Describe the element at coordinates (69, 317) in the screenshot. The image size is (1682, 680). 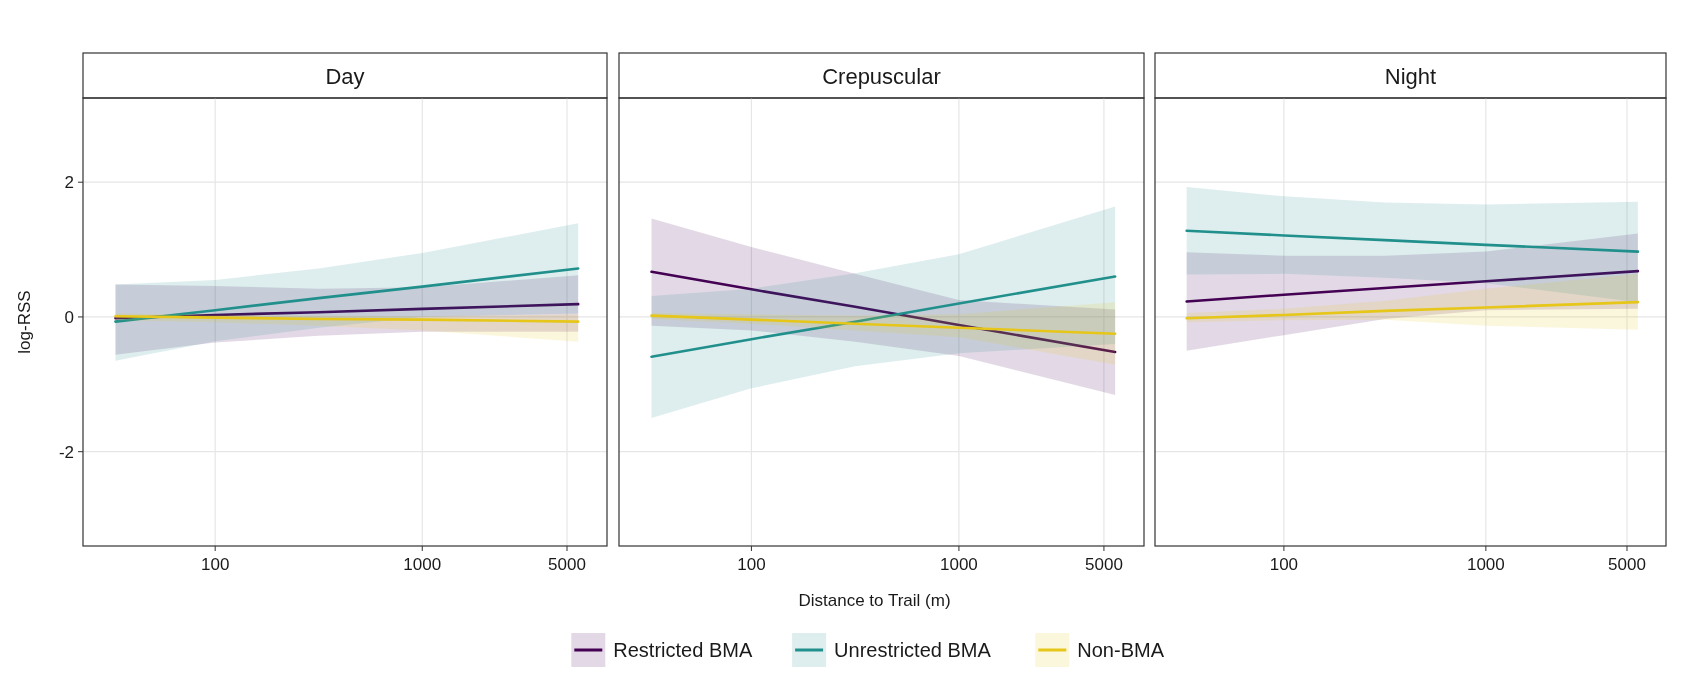
I see `y-tick-label: 0` at that location.